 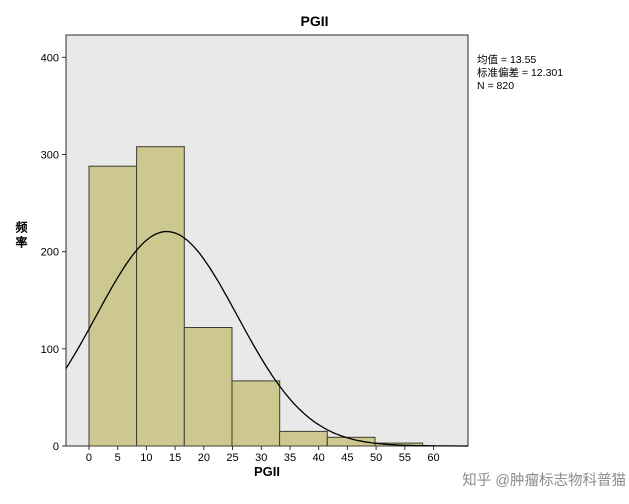 I want to click on x-tick-label: 45, so click(x=347, y=458).